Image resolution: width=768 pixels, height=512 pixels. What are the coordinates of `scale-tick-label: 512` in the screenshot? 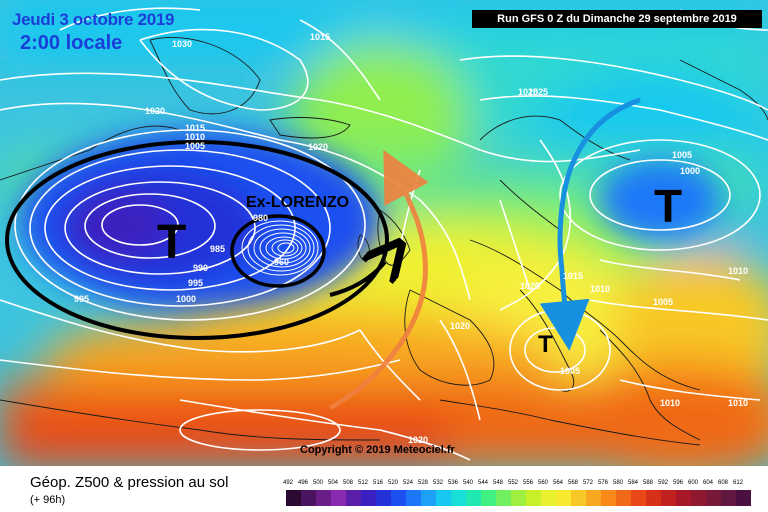 It's located at (363, 483).